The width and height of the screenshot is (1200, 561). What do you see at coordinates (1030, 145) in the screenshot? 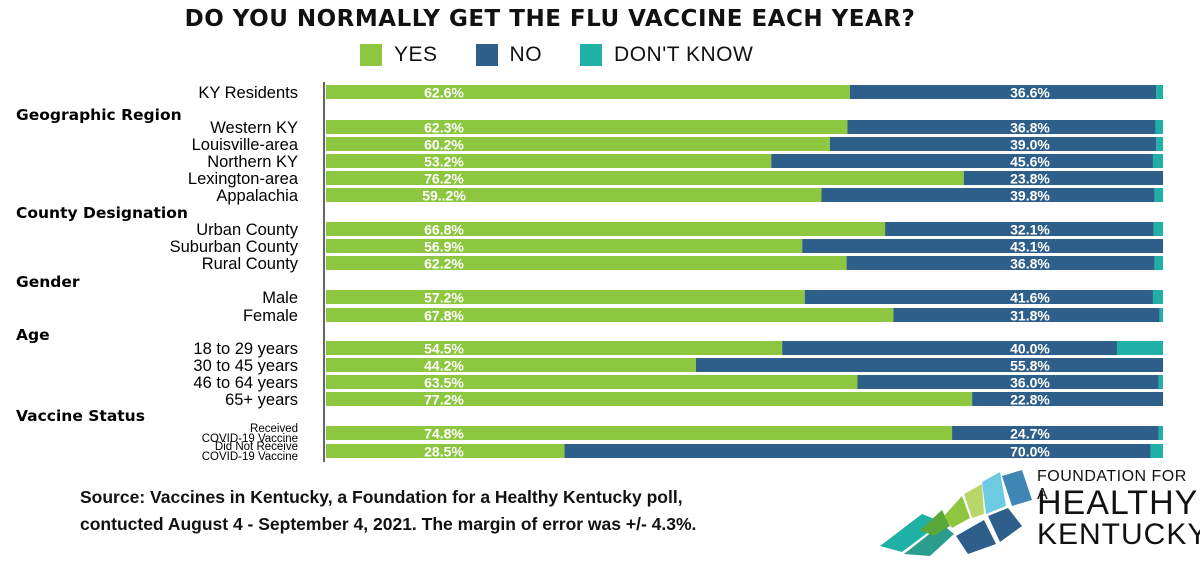
I see `data-label-no: 39.0%` at bounding box center [1030, 145].